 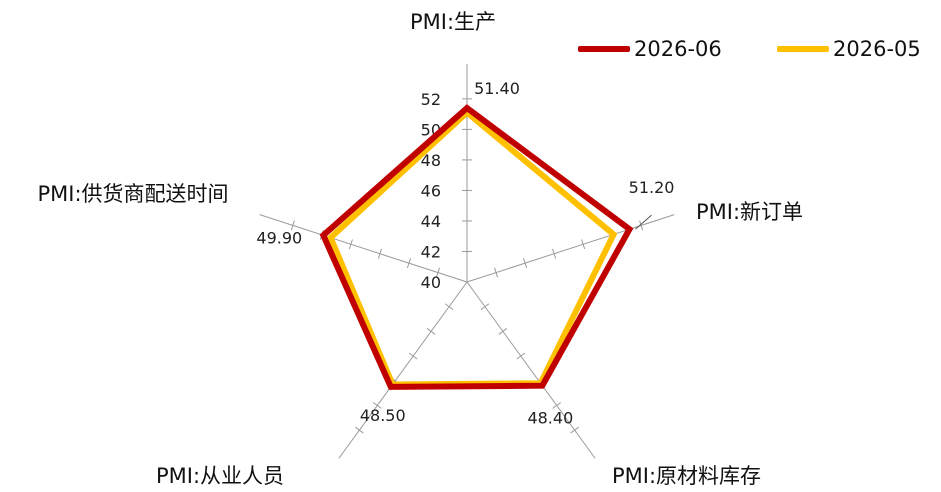 What do you see at coordinates (652, 187) in the screenshot?
I see `data-label-1: 51.20` at bounding box center [652, 187].